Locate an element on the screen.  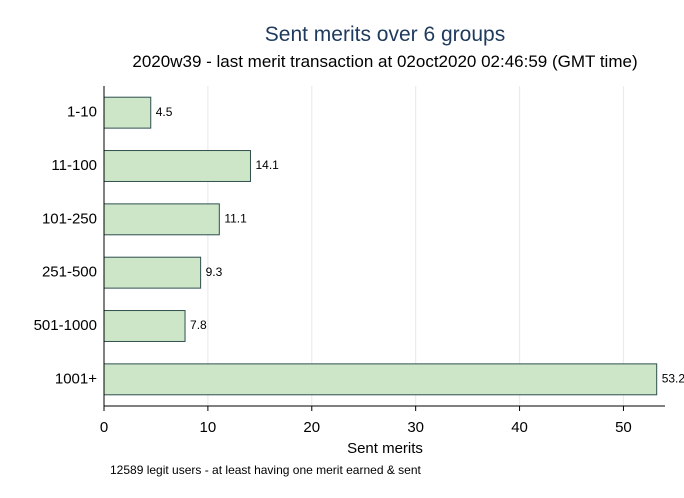
value-label-0: 4.5 is located at coordinates (164, 112).